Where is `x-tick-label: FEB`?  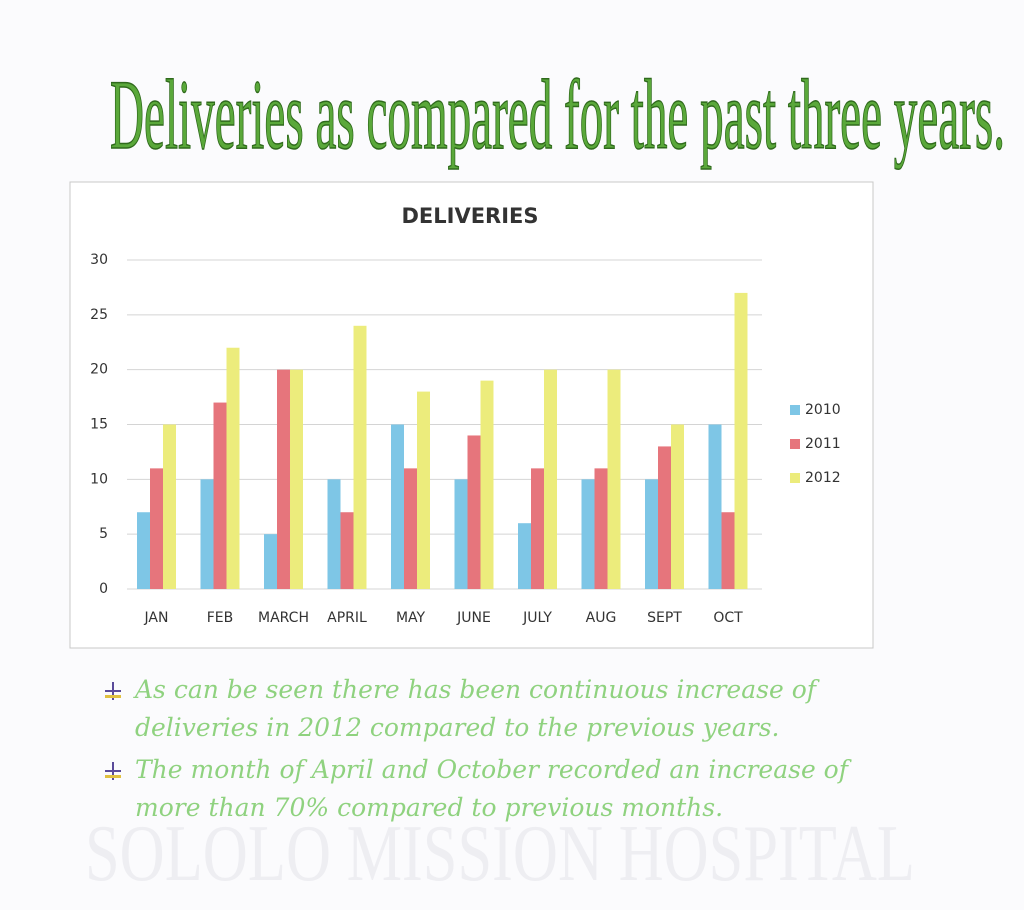 x-tick-label: FEB is located at coordinates (220, 618).